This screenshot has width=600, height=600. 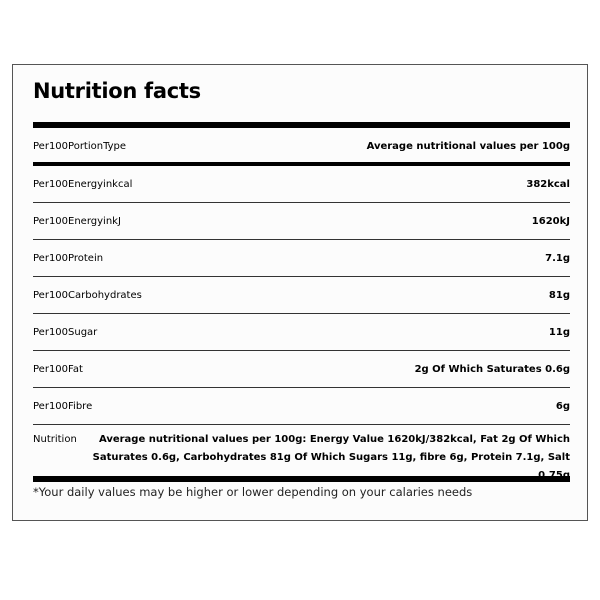 What do you see at coordinates (559, 295) in the screenshot?
I see `row-value: 81g` at bounding box center [559, 295].